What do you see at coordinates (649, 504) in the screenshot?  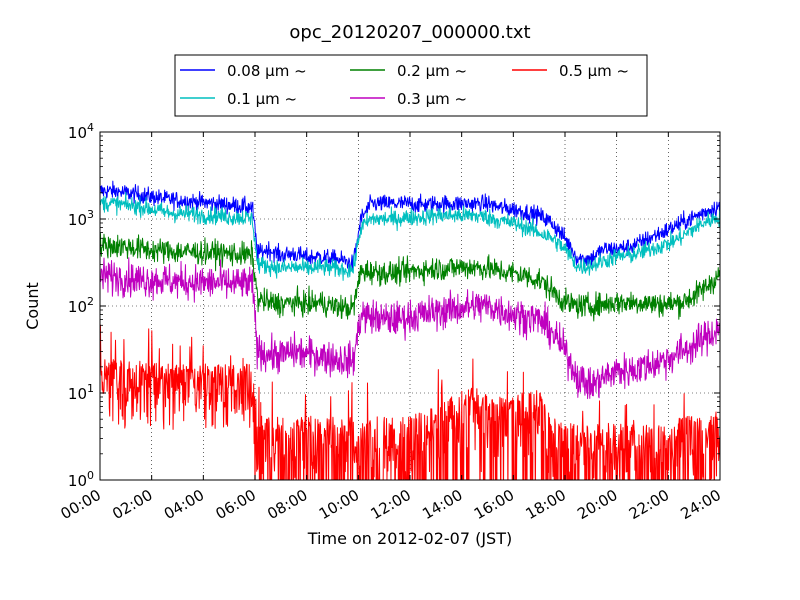 I see `x-tick-label: 22:00` at bounding box center [649, 504].